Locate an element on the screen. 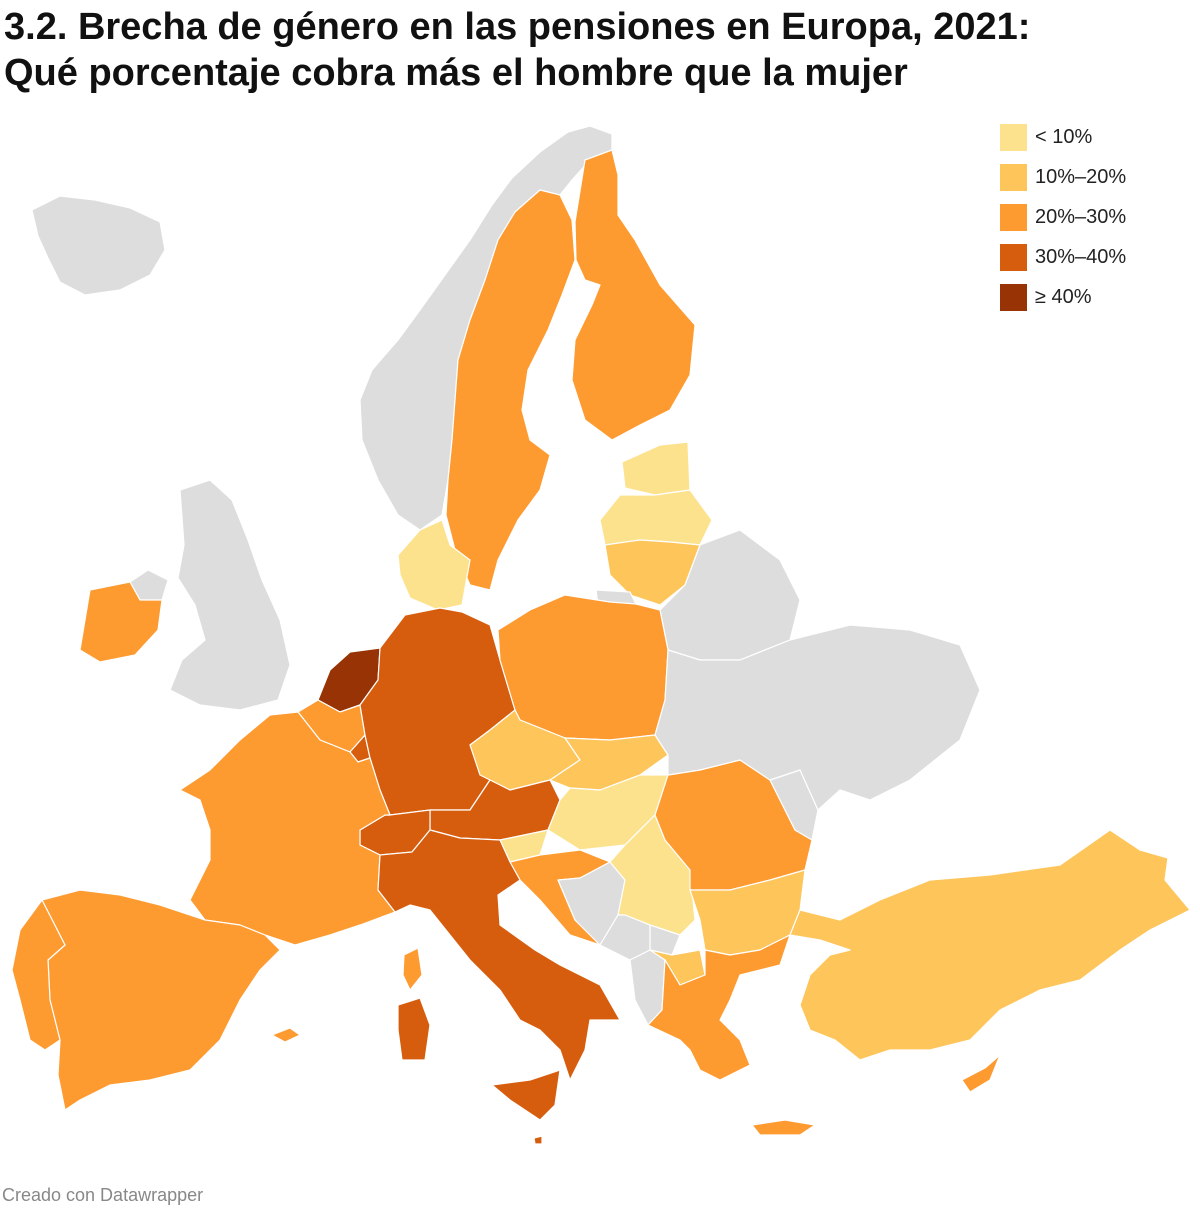 Image resolution: width=1200 pixels, height=1210 pixels. country-portugal is located at coordinates (38, 975).